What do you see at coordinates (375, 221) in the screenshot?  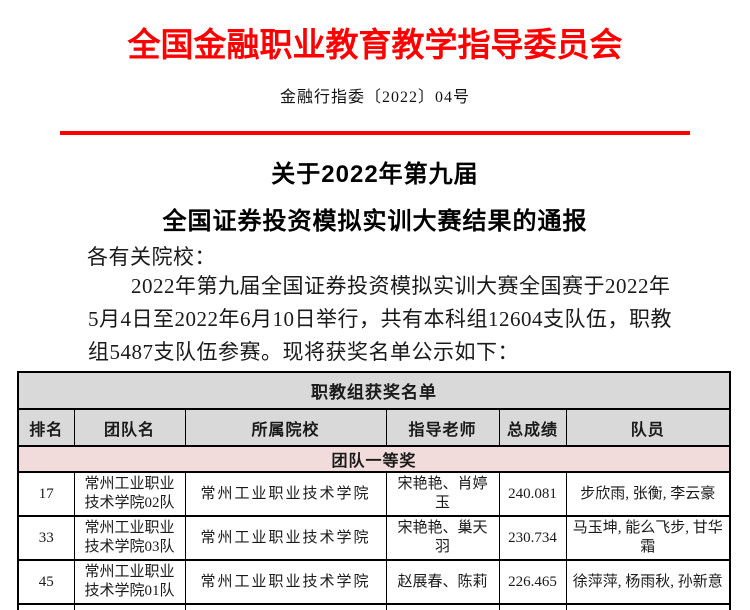 I see `notice-title-line2: 全国证券投资模拟实训大赛结果的通报` at bounding box center [375, 221].